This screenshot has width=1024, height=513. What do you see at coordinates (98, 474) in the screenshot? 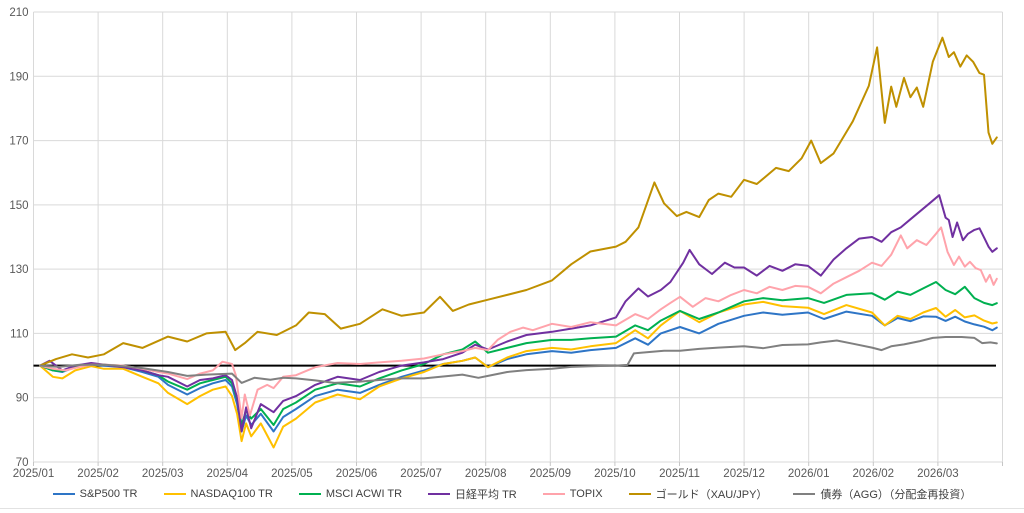
I see `x-axis-label: 2025/02` at bounding box center [98, 474].